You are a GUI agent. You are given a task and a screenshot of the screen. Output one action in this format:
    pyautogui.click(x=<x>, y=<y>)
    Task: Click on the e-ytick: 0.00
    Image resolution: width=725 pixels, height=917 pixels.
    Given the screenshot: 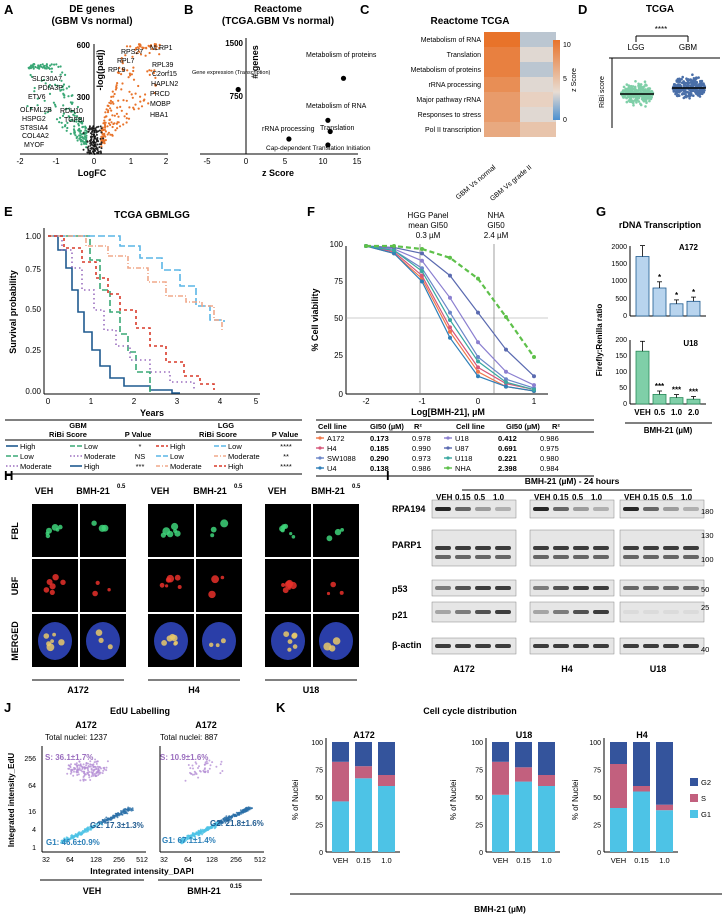 What is the action you would take?
    pyautogui.click(x=33, y=391)
    